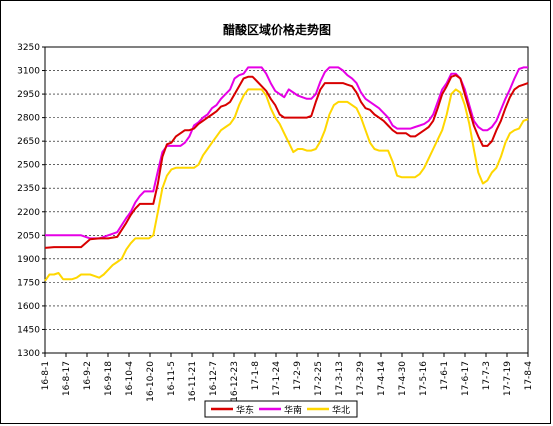  What do you see at coordinates (445, 375) in the screenshot?
I see `x-tick-label: 17-6-1` at bounding box center [445, 375].